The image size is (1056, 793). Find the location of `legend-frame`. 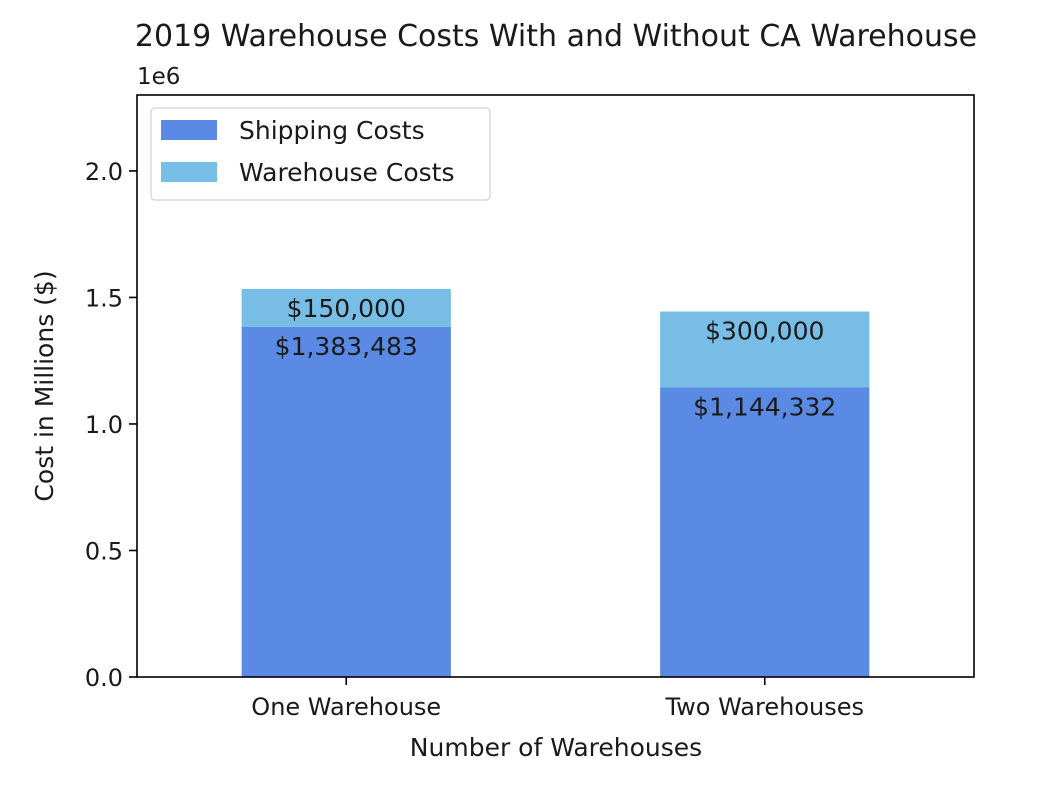

legend-frame is located at coordinates (320, 154).